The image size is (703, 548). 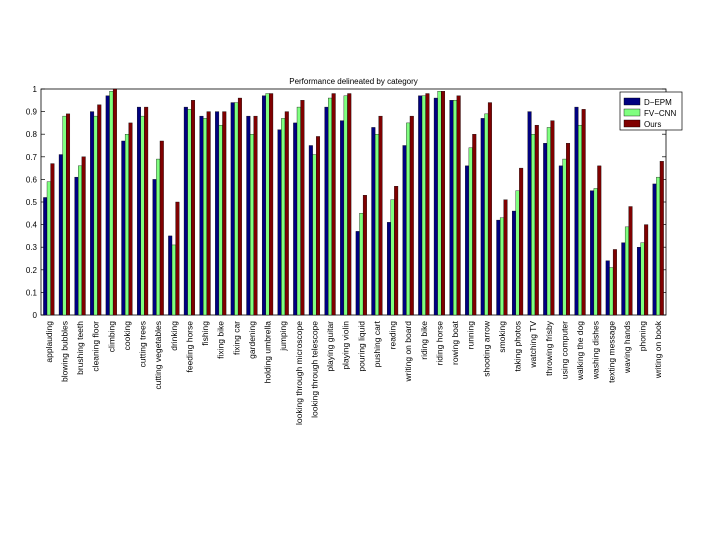 I want to click on x-category-label: fixing car, so click(x=236, y=338).